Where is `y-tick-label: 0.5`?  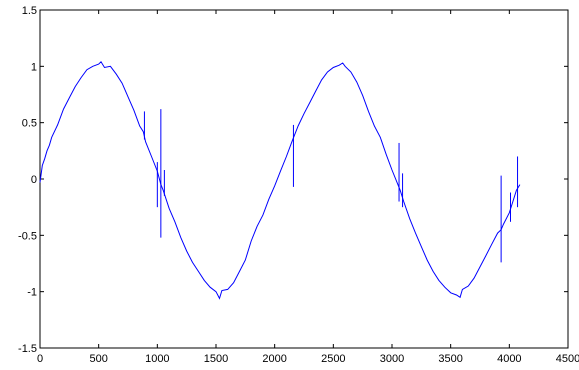
y-tick-label: 0.5 is located at coordinates (29, 124).